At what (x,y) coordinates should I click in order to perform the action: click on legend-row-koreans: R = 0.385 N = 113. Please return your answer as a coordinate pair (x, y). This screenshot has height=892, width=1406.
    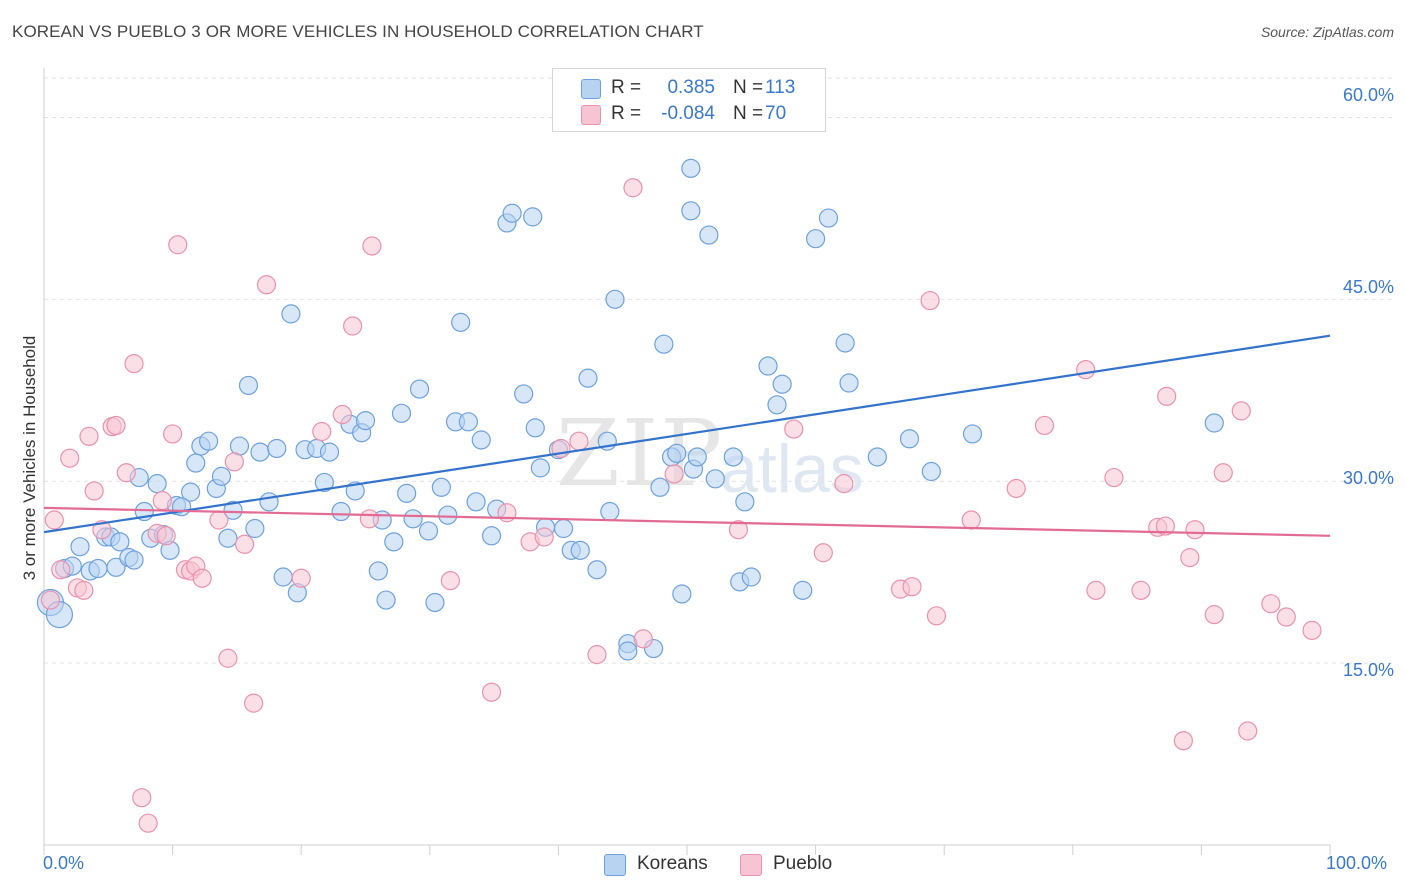
    Looking at the image, I should click on (689, 88).